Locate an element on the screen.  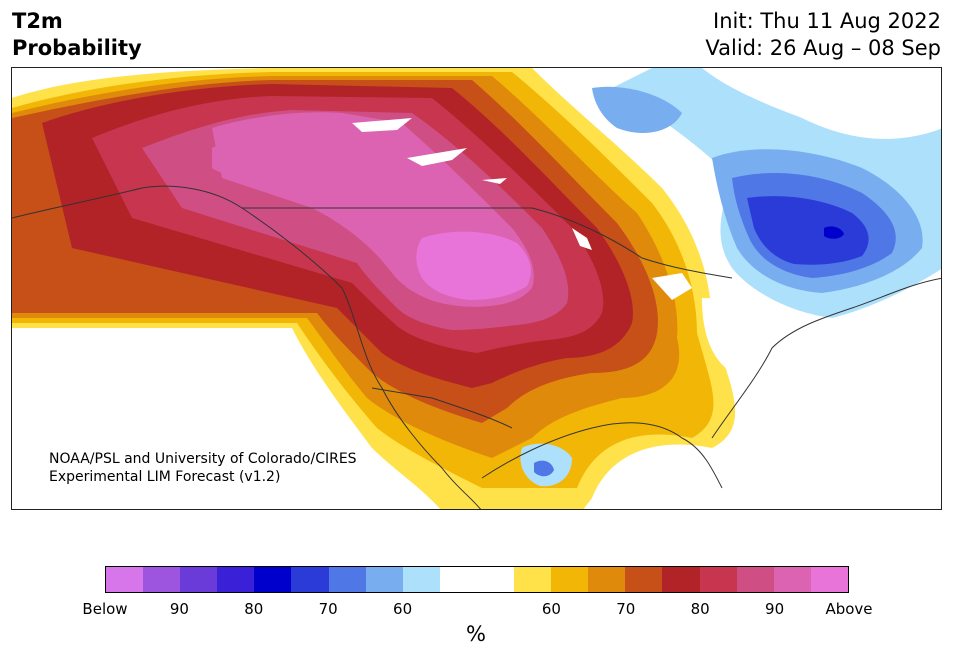
color-scale-bar is located at coordinates (477, 579).